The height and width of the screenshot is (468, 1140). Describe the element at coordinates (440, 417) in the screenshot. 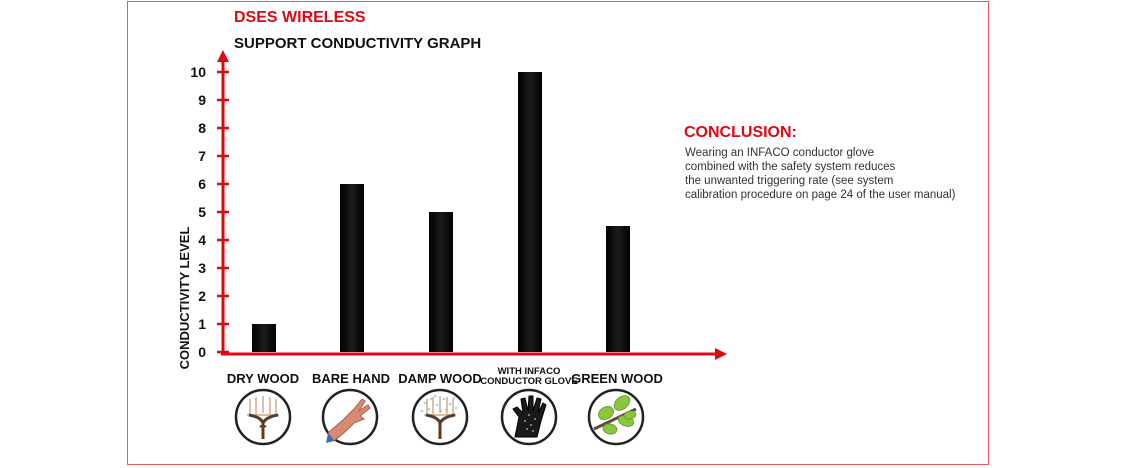

I see `damp-wood-vine-icon` at that location.